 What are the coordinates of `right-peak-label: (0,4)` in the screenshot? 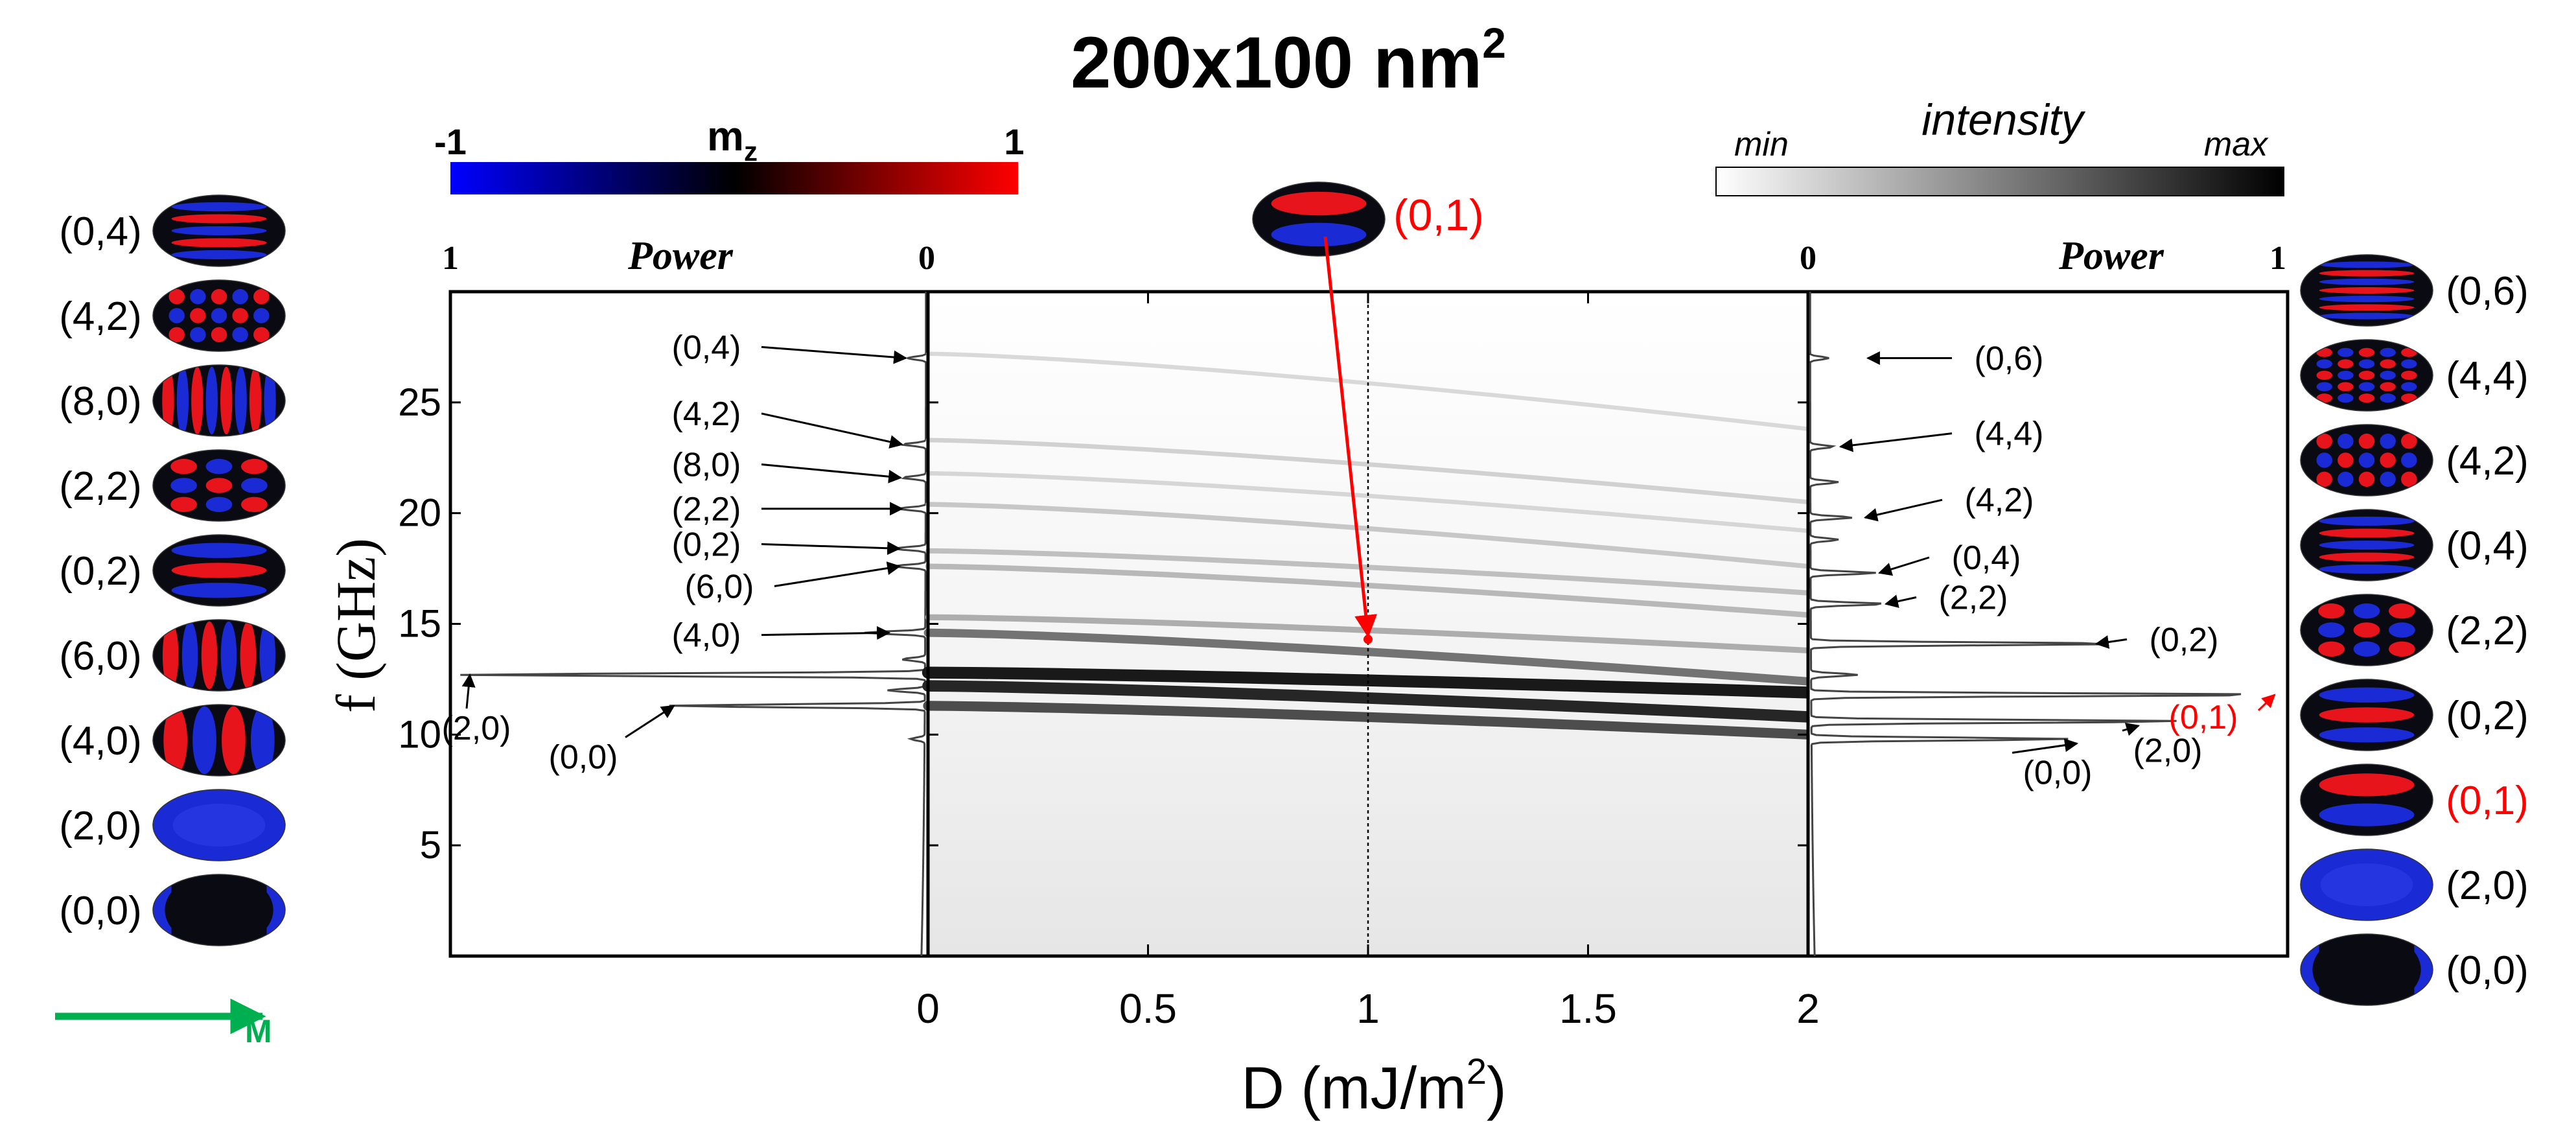 It's located at (1987, 558).